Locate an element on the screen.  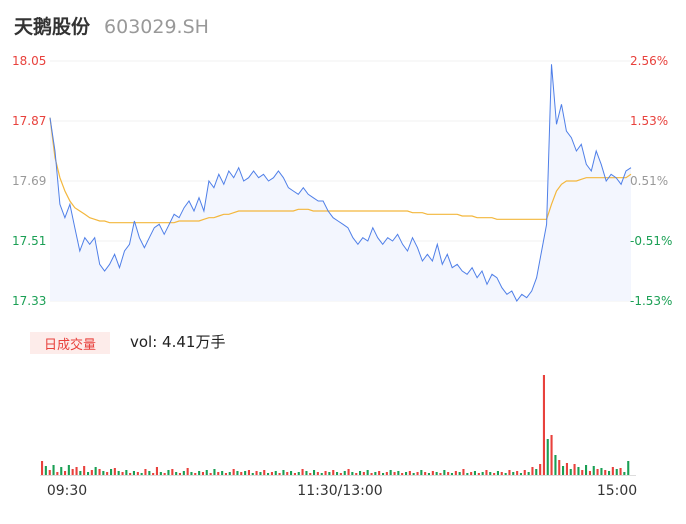
x-axis: 09:30 11:30/13:00 15:00 is located at coordinates (342, 491).